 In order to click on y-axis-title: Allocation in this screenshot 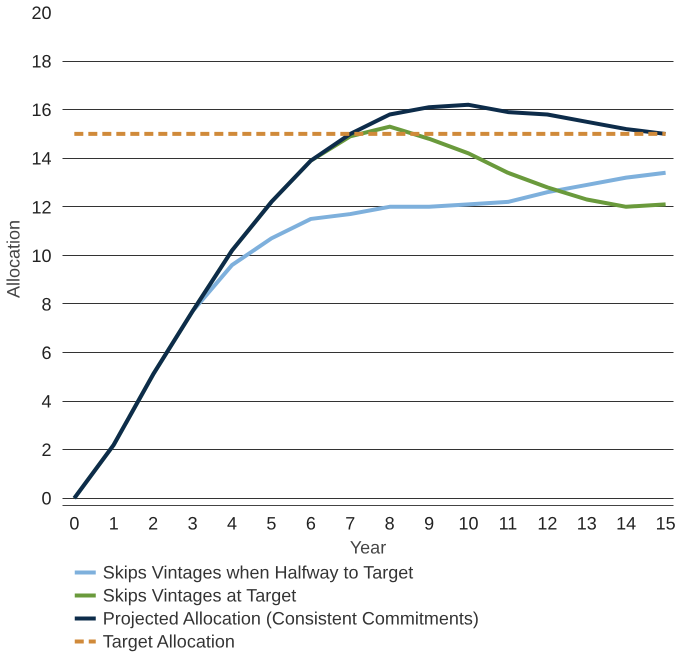, I will do `click(13, 259)`.